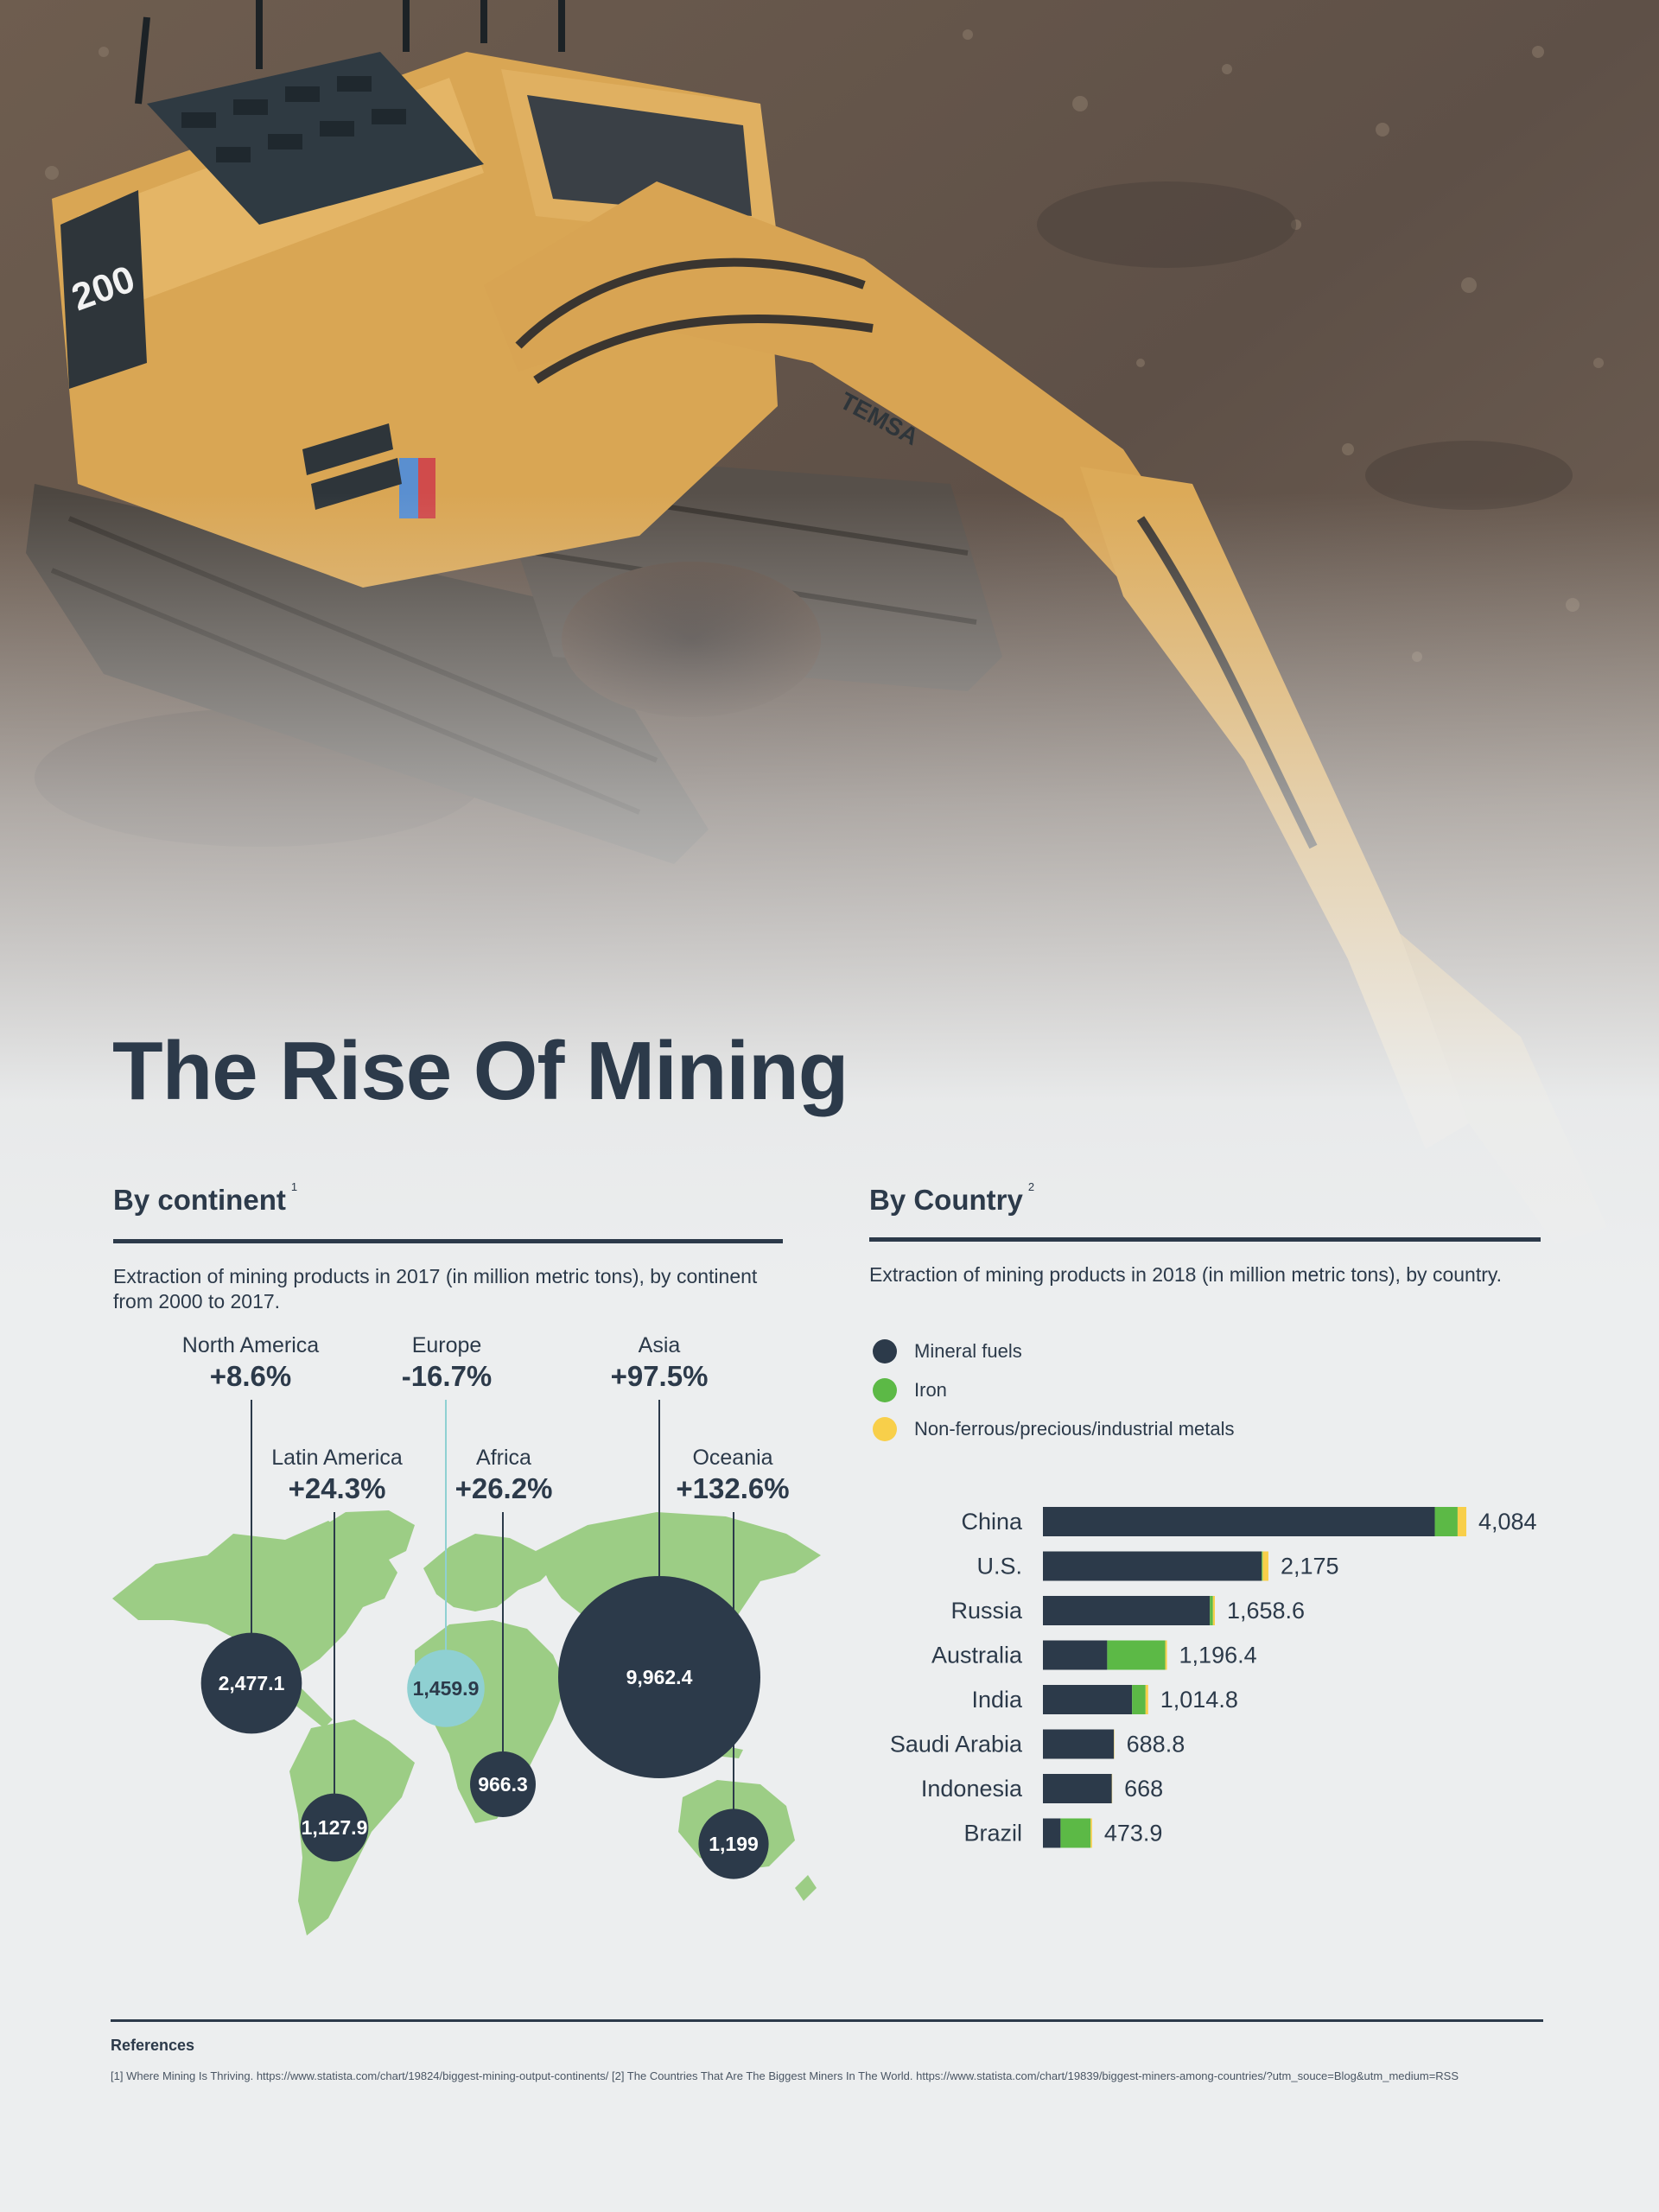 The image size is (1659, 2212). Describe the element at coordinates (199, 1200) in the screenshot. I see `continent-heading-text: By continent` at that location.